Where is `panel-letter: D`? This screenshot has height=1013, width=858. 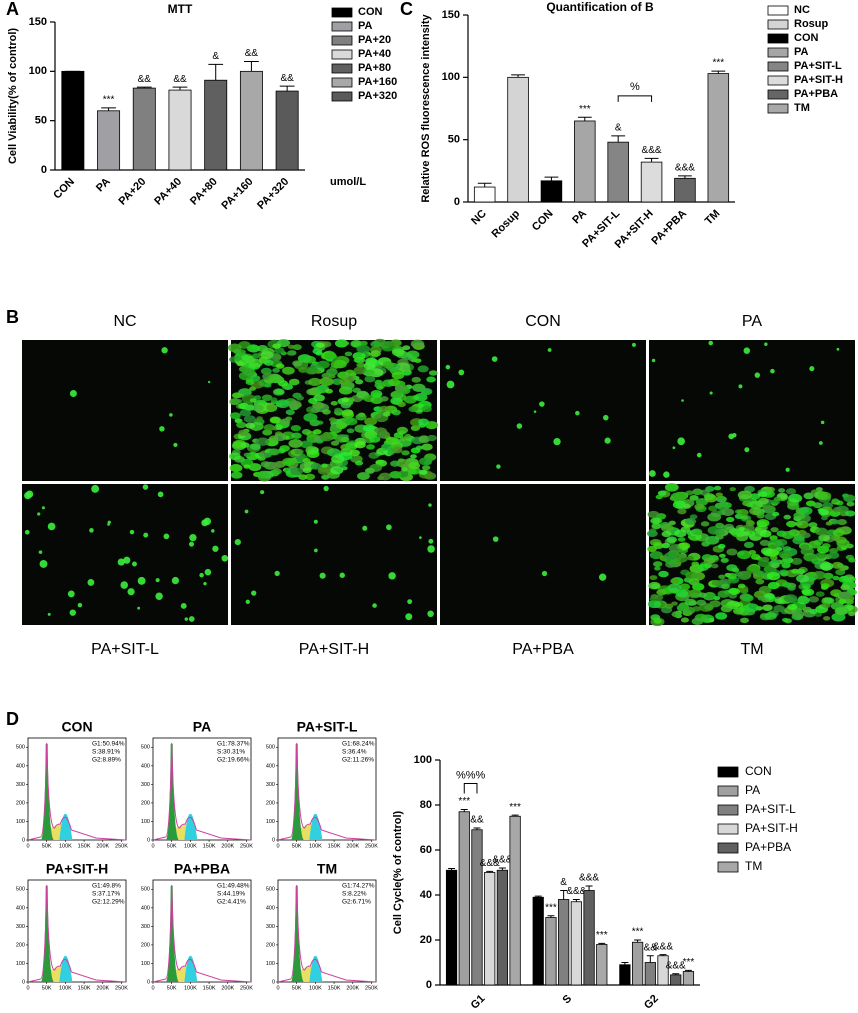
panel-letter: D is located at coordinates (12, 719).